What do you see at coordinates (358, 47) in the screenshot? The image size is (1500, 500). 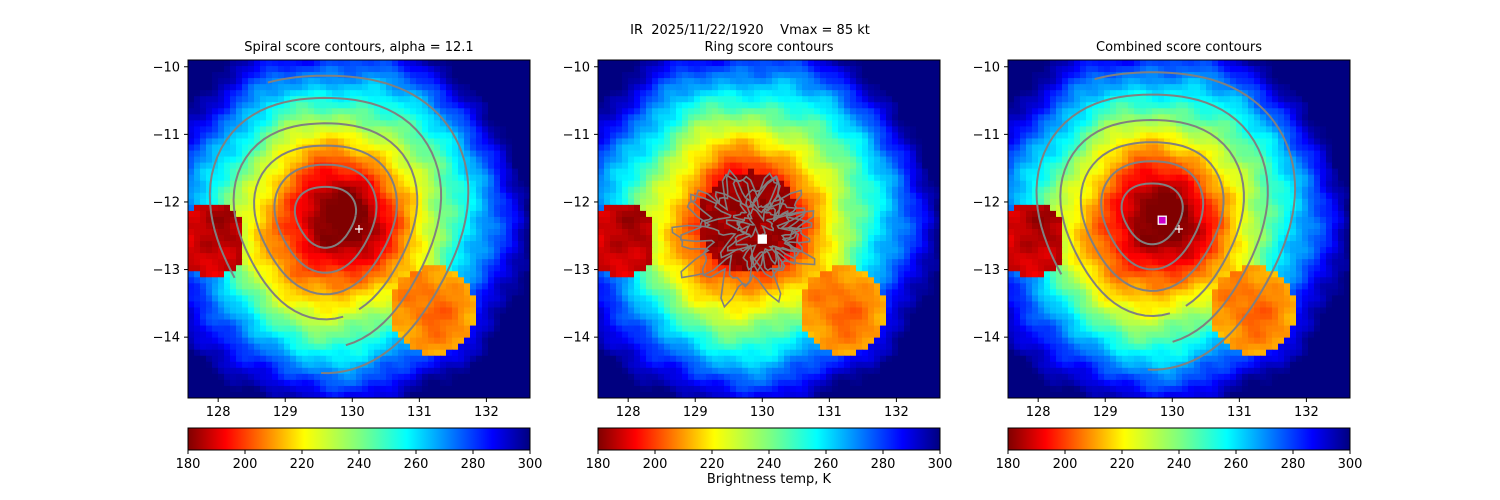 I see `panel-title: Spiral score contours, alpha = 12.1` at bounding box center [358, 47].